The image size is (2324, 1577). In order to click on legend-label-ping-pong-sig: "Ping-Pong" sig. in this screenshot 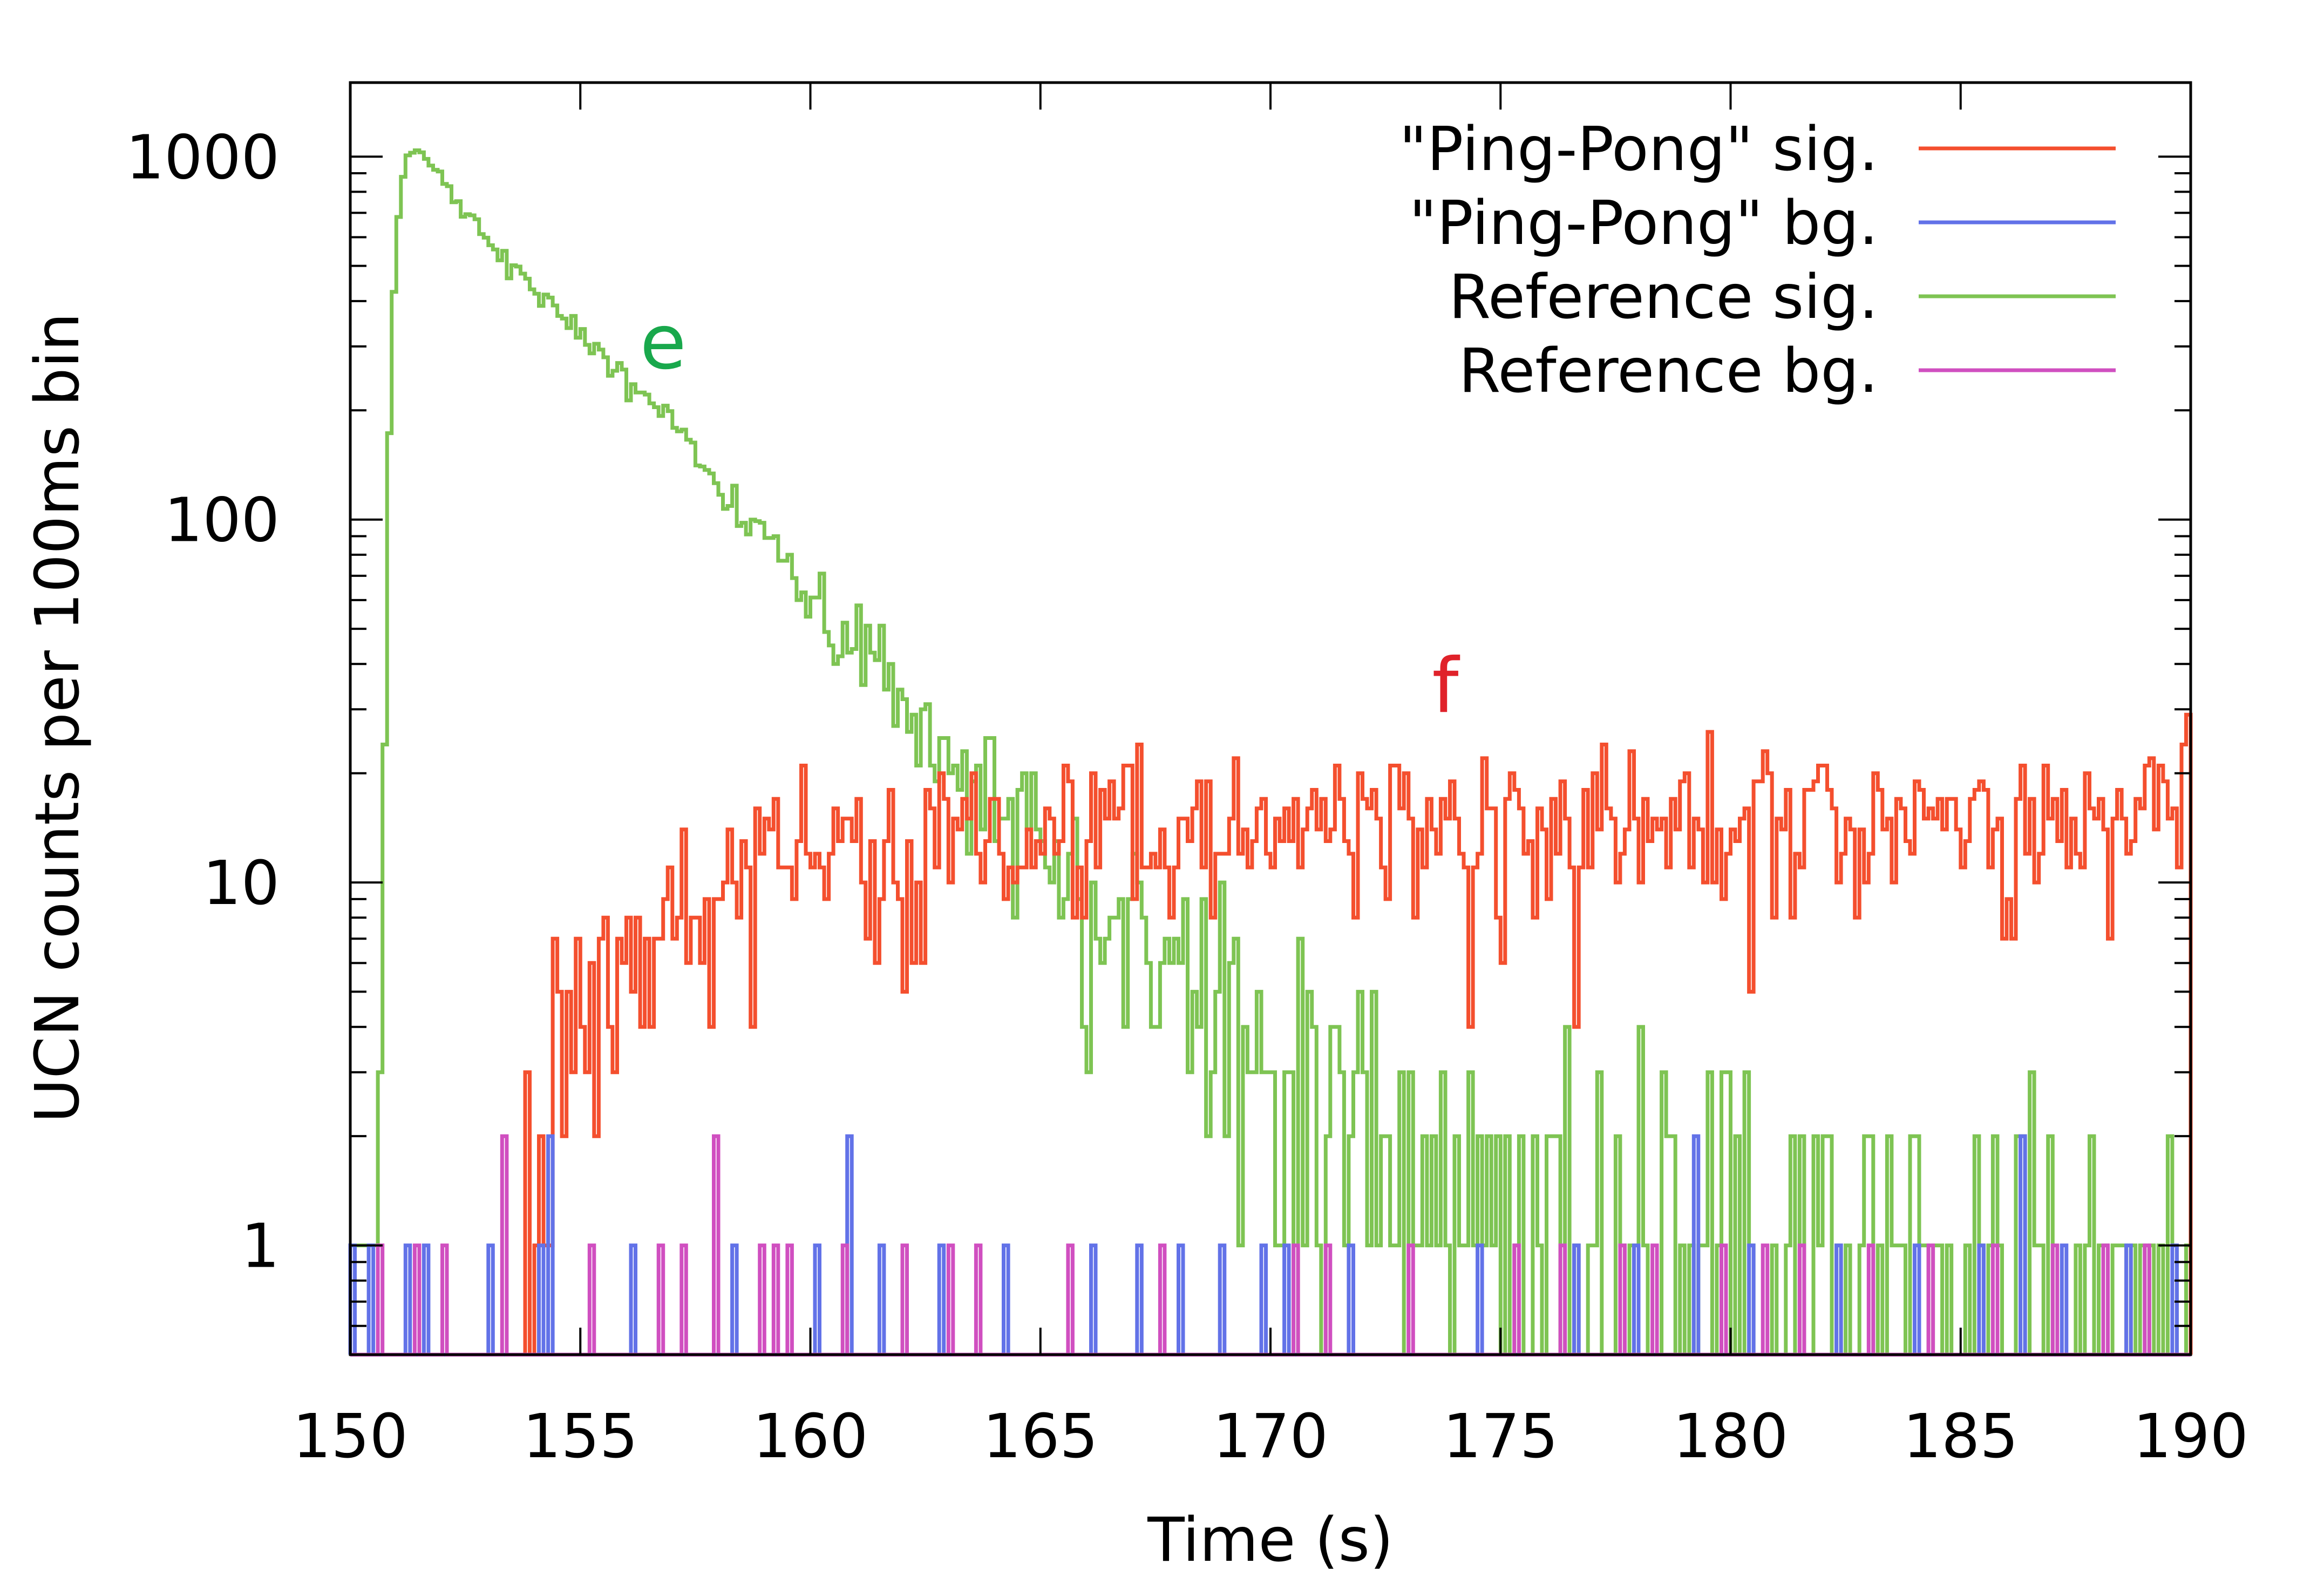, I will do `click(1638, 149)`.